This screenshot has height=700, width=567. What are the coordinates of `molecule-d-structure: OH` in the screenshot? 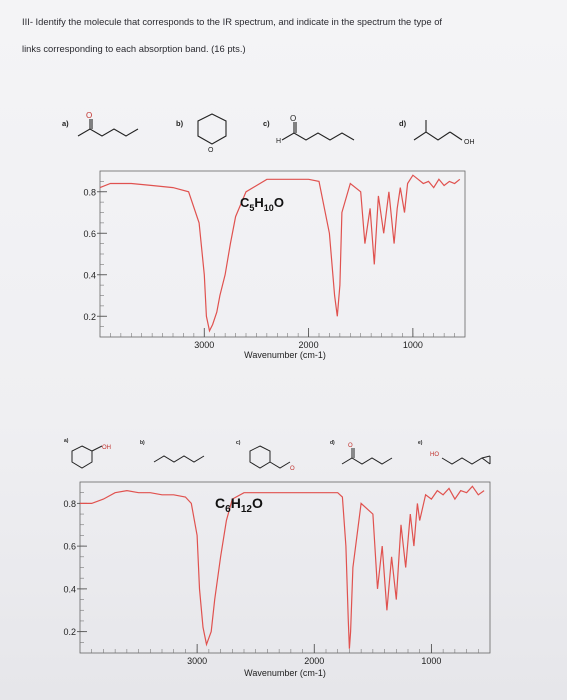 It's located at (444, 133).